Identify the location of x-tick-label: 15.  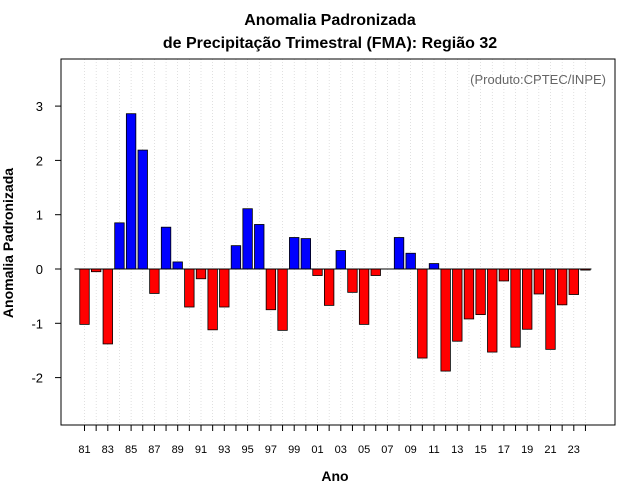
(480, 450).